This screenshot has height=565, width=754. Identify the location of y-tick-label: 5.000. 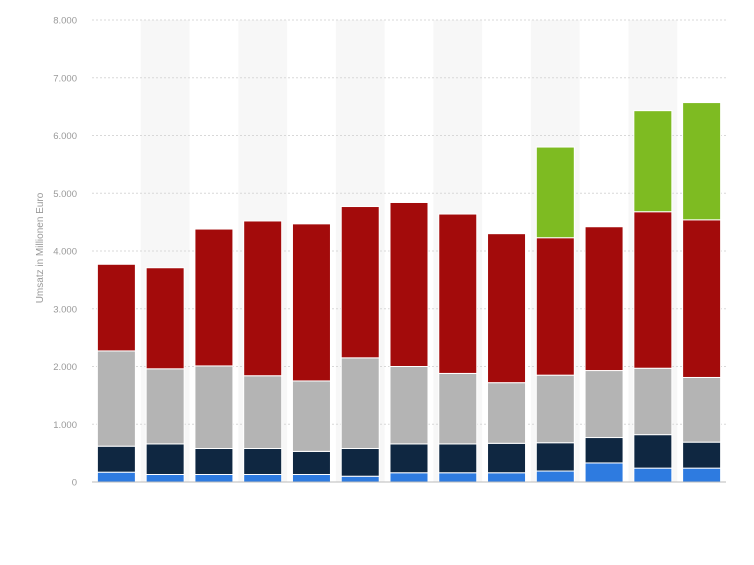
(65, 194).